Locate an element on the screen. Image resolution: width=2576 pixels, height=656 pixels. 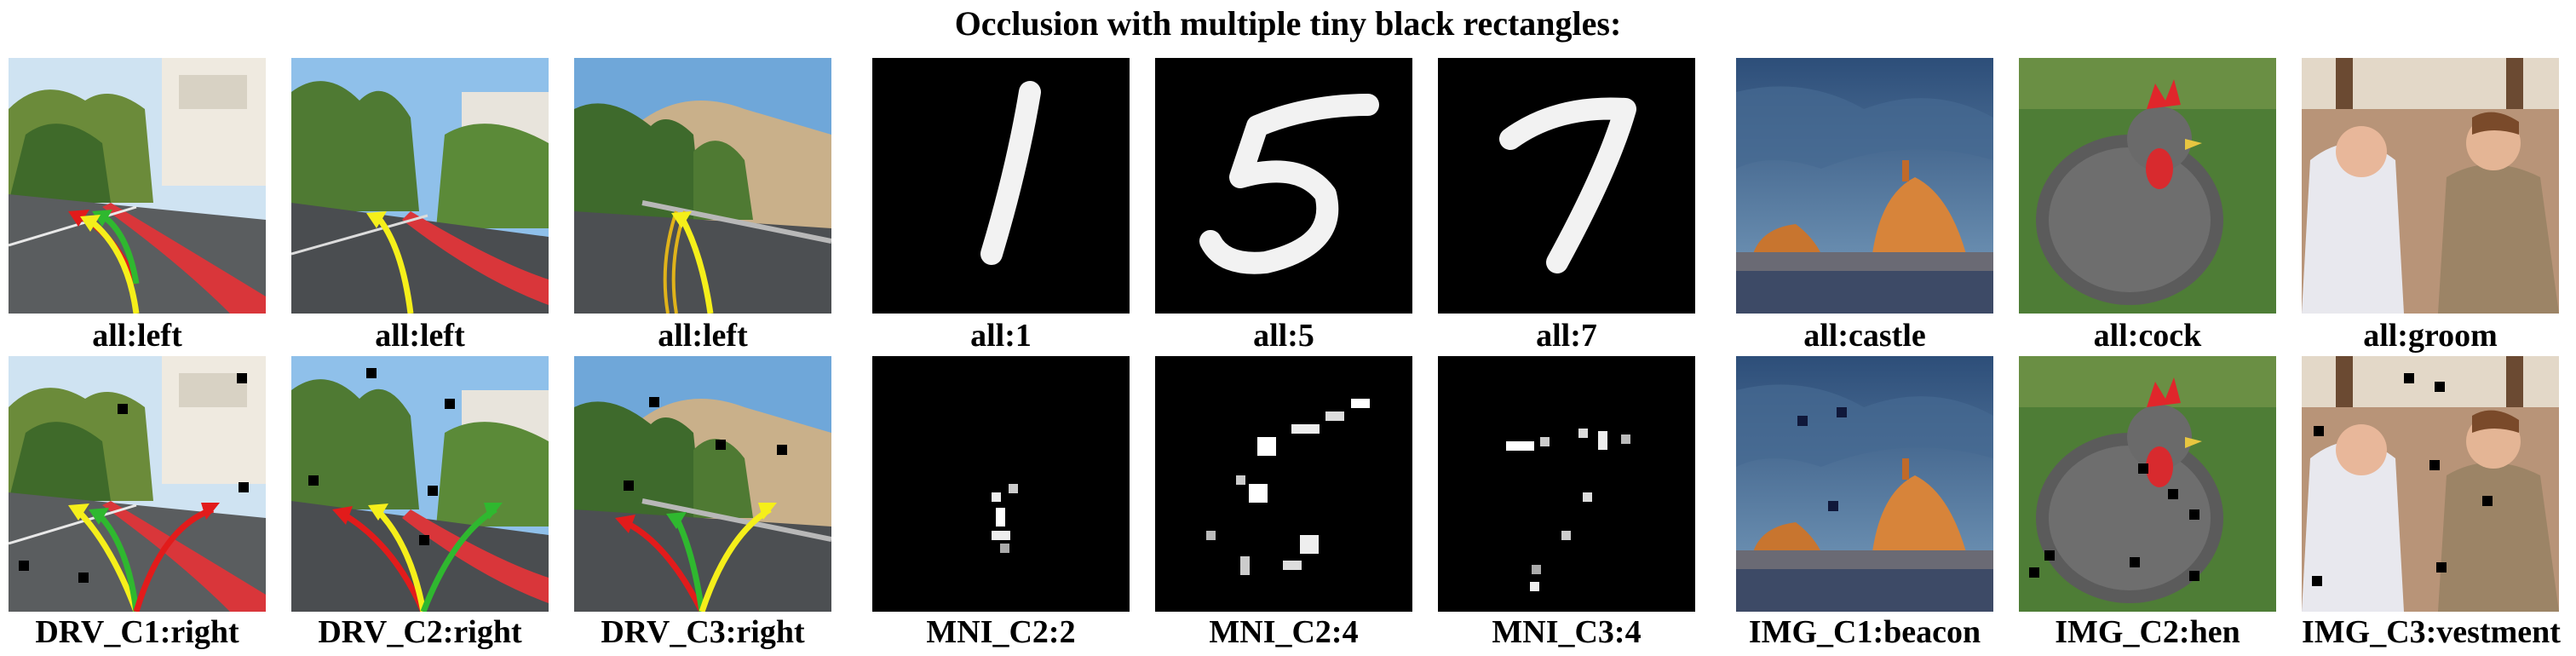
image-mnist-7-occluded is located at coordinates (1566, 484).